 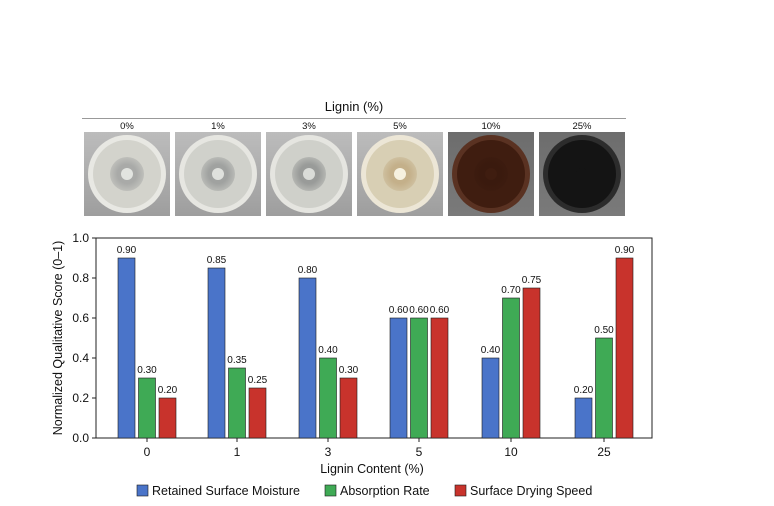 I want to click on y-tick-label: 0.0, so click(x=80, y=438).